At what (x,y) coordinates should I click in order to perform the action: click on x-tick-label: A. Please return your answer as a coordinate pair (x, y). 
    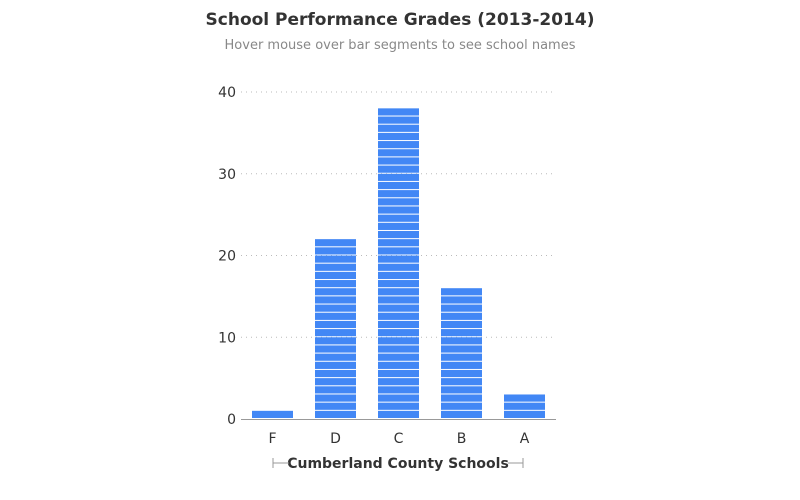
    Looking at the image, I should click on (525, 439).